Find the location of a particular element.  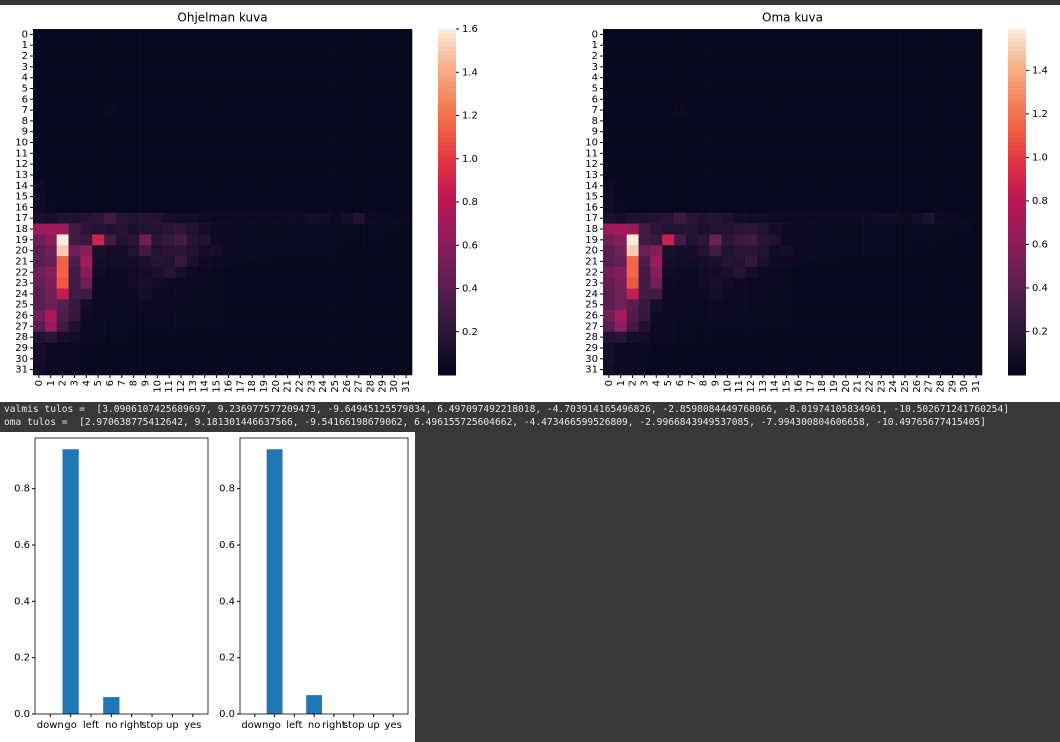

x-tick-label: 6 is located at coordinates (110, 383).